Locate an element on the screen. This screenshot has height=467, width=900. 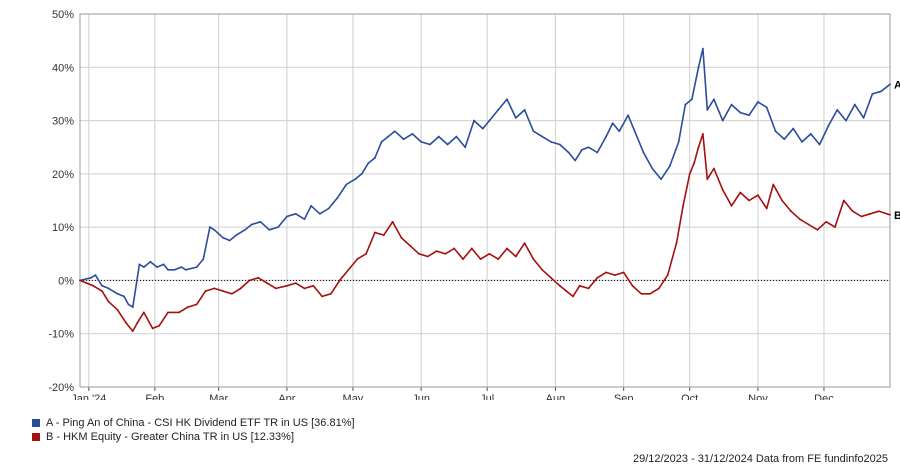
x-tick-label: Sep is located at coordinates (624, 396).